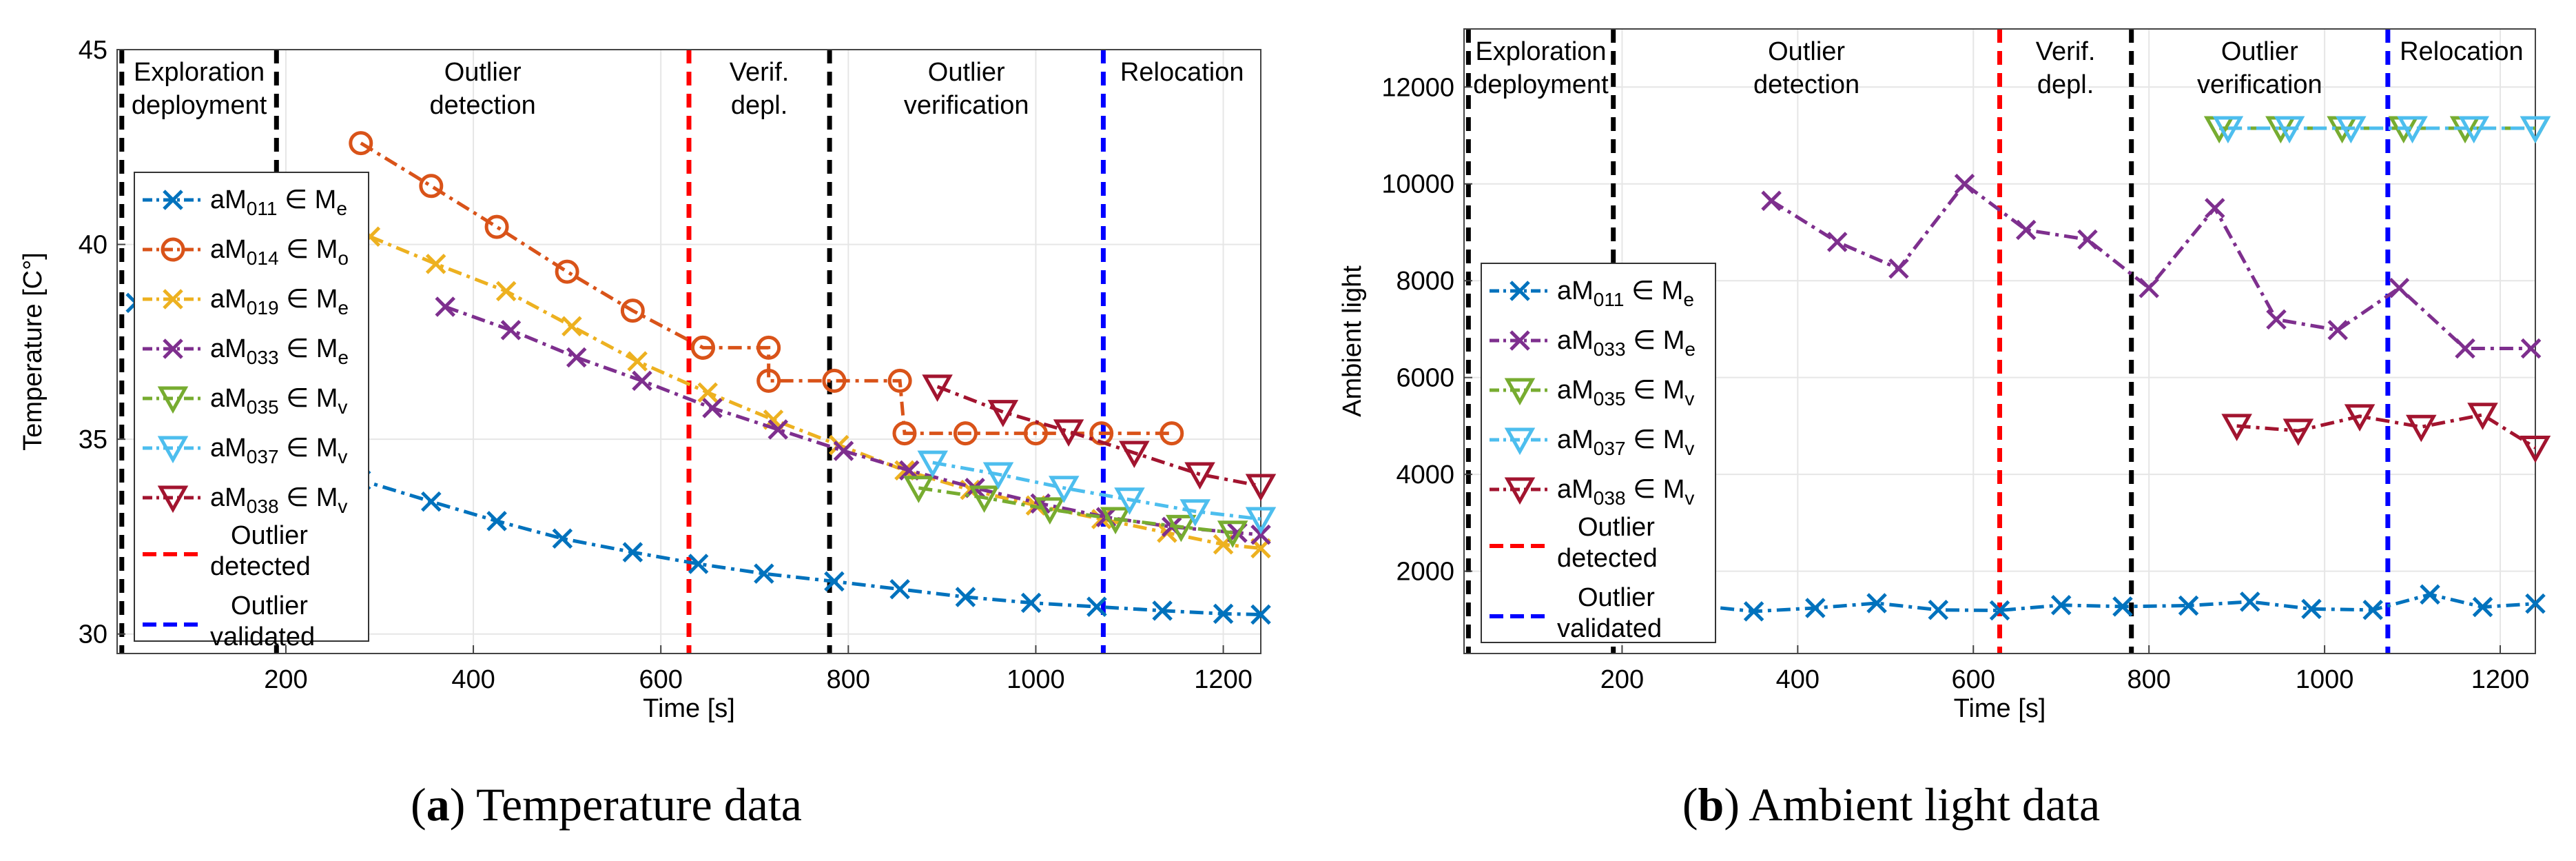 The width and height of the screenshot is (2576, 861). Describe the element at coordinates (1622, 679) in the screenshot. I see `x-tick-label: 200` at that location.